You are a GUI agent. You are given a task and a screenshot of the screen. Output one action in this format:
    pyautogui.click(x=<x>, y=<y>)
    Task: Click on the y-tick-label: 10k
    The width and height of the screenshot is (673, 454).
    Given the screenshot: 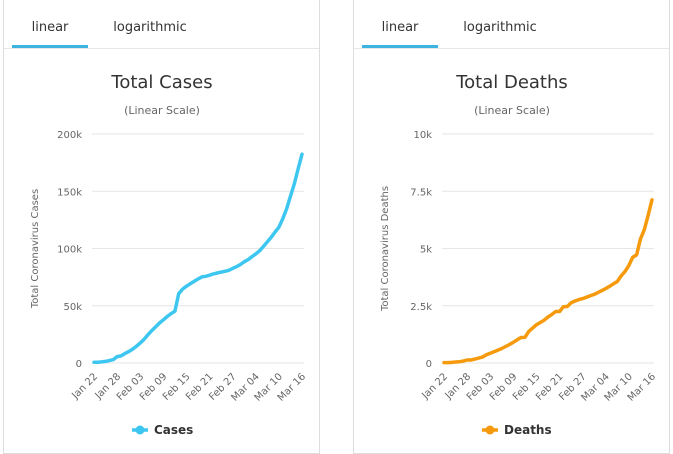 What is the action you would take?
    pyautogui.click(x=422, y=135)
    